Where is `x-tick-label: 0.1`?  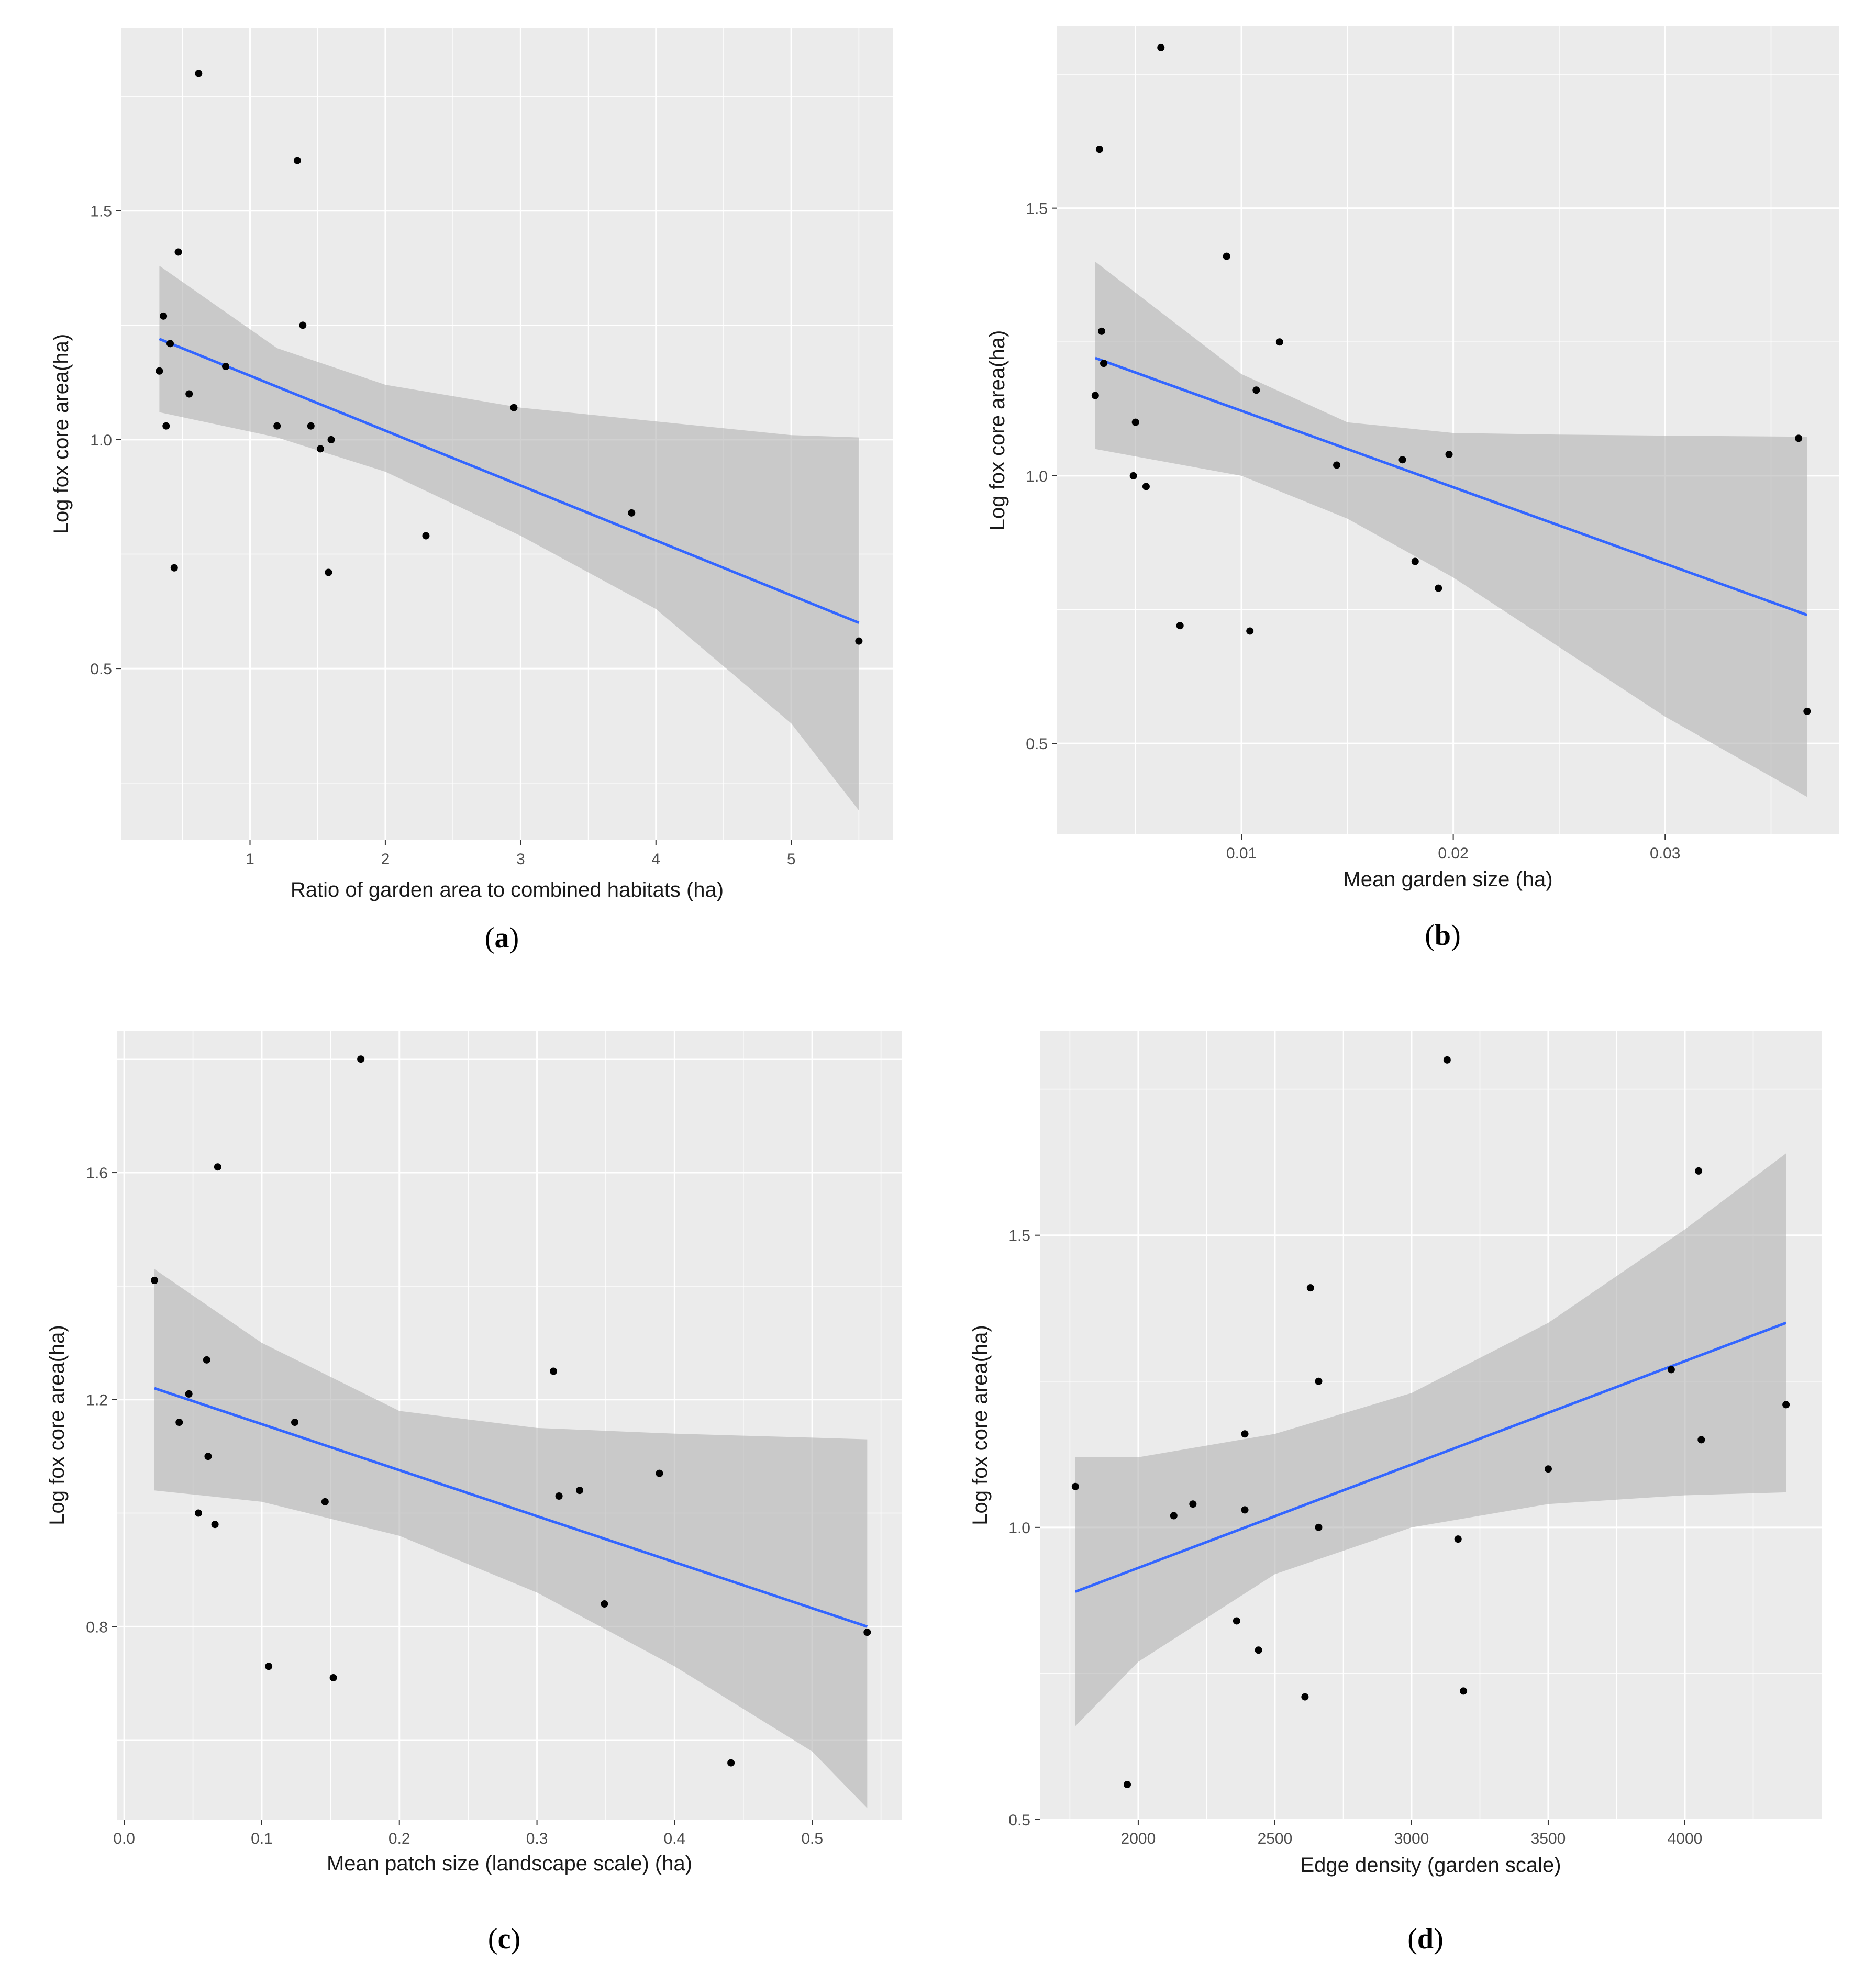
x-tick-label: 0.1 is located at coordinates (262, 1838).